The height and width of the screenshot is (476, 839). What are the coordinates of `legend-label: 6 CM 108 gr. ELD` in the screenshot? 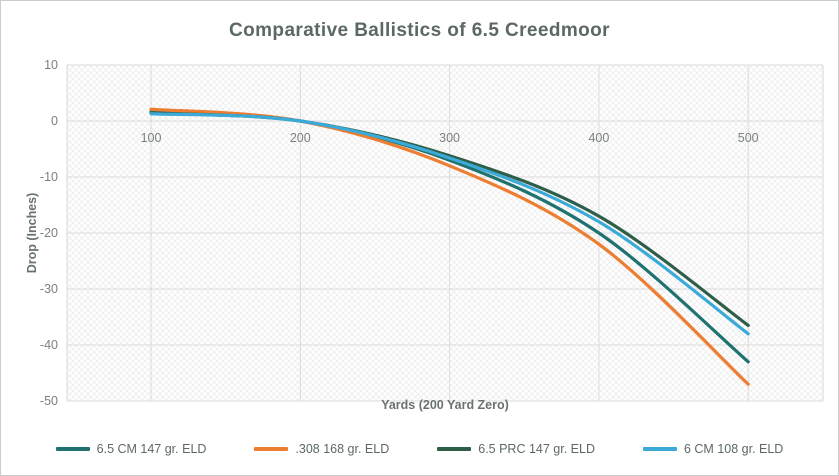 It's located at (733, 449).